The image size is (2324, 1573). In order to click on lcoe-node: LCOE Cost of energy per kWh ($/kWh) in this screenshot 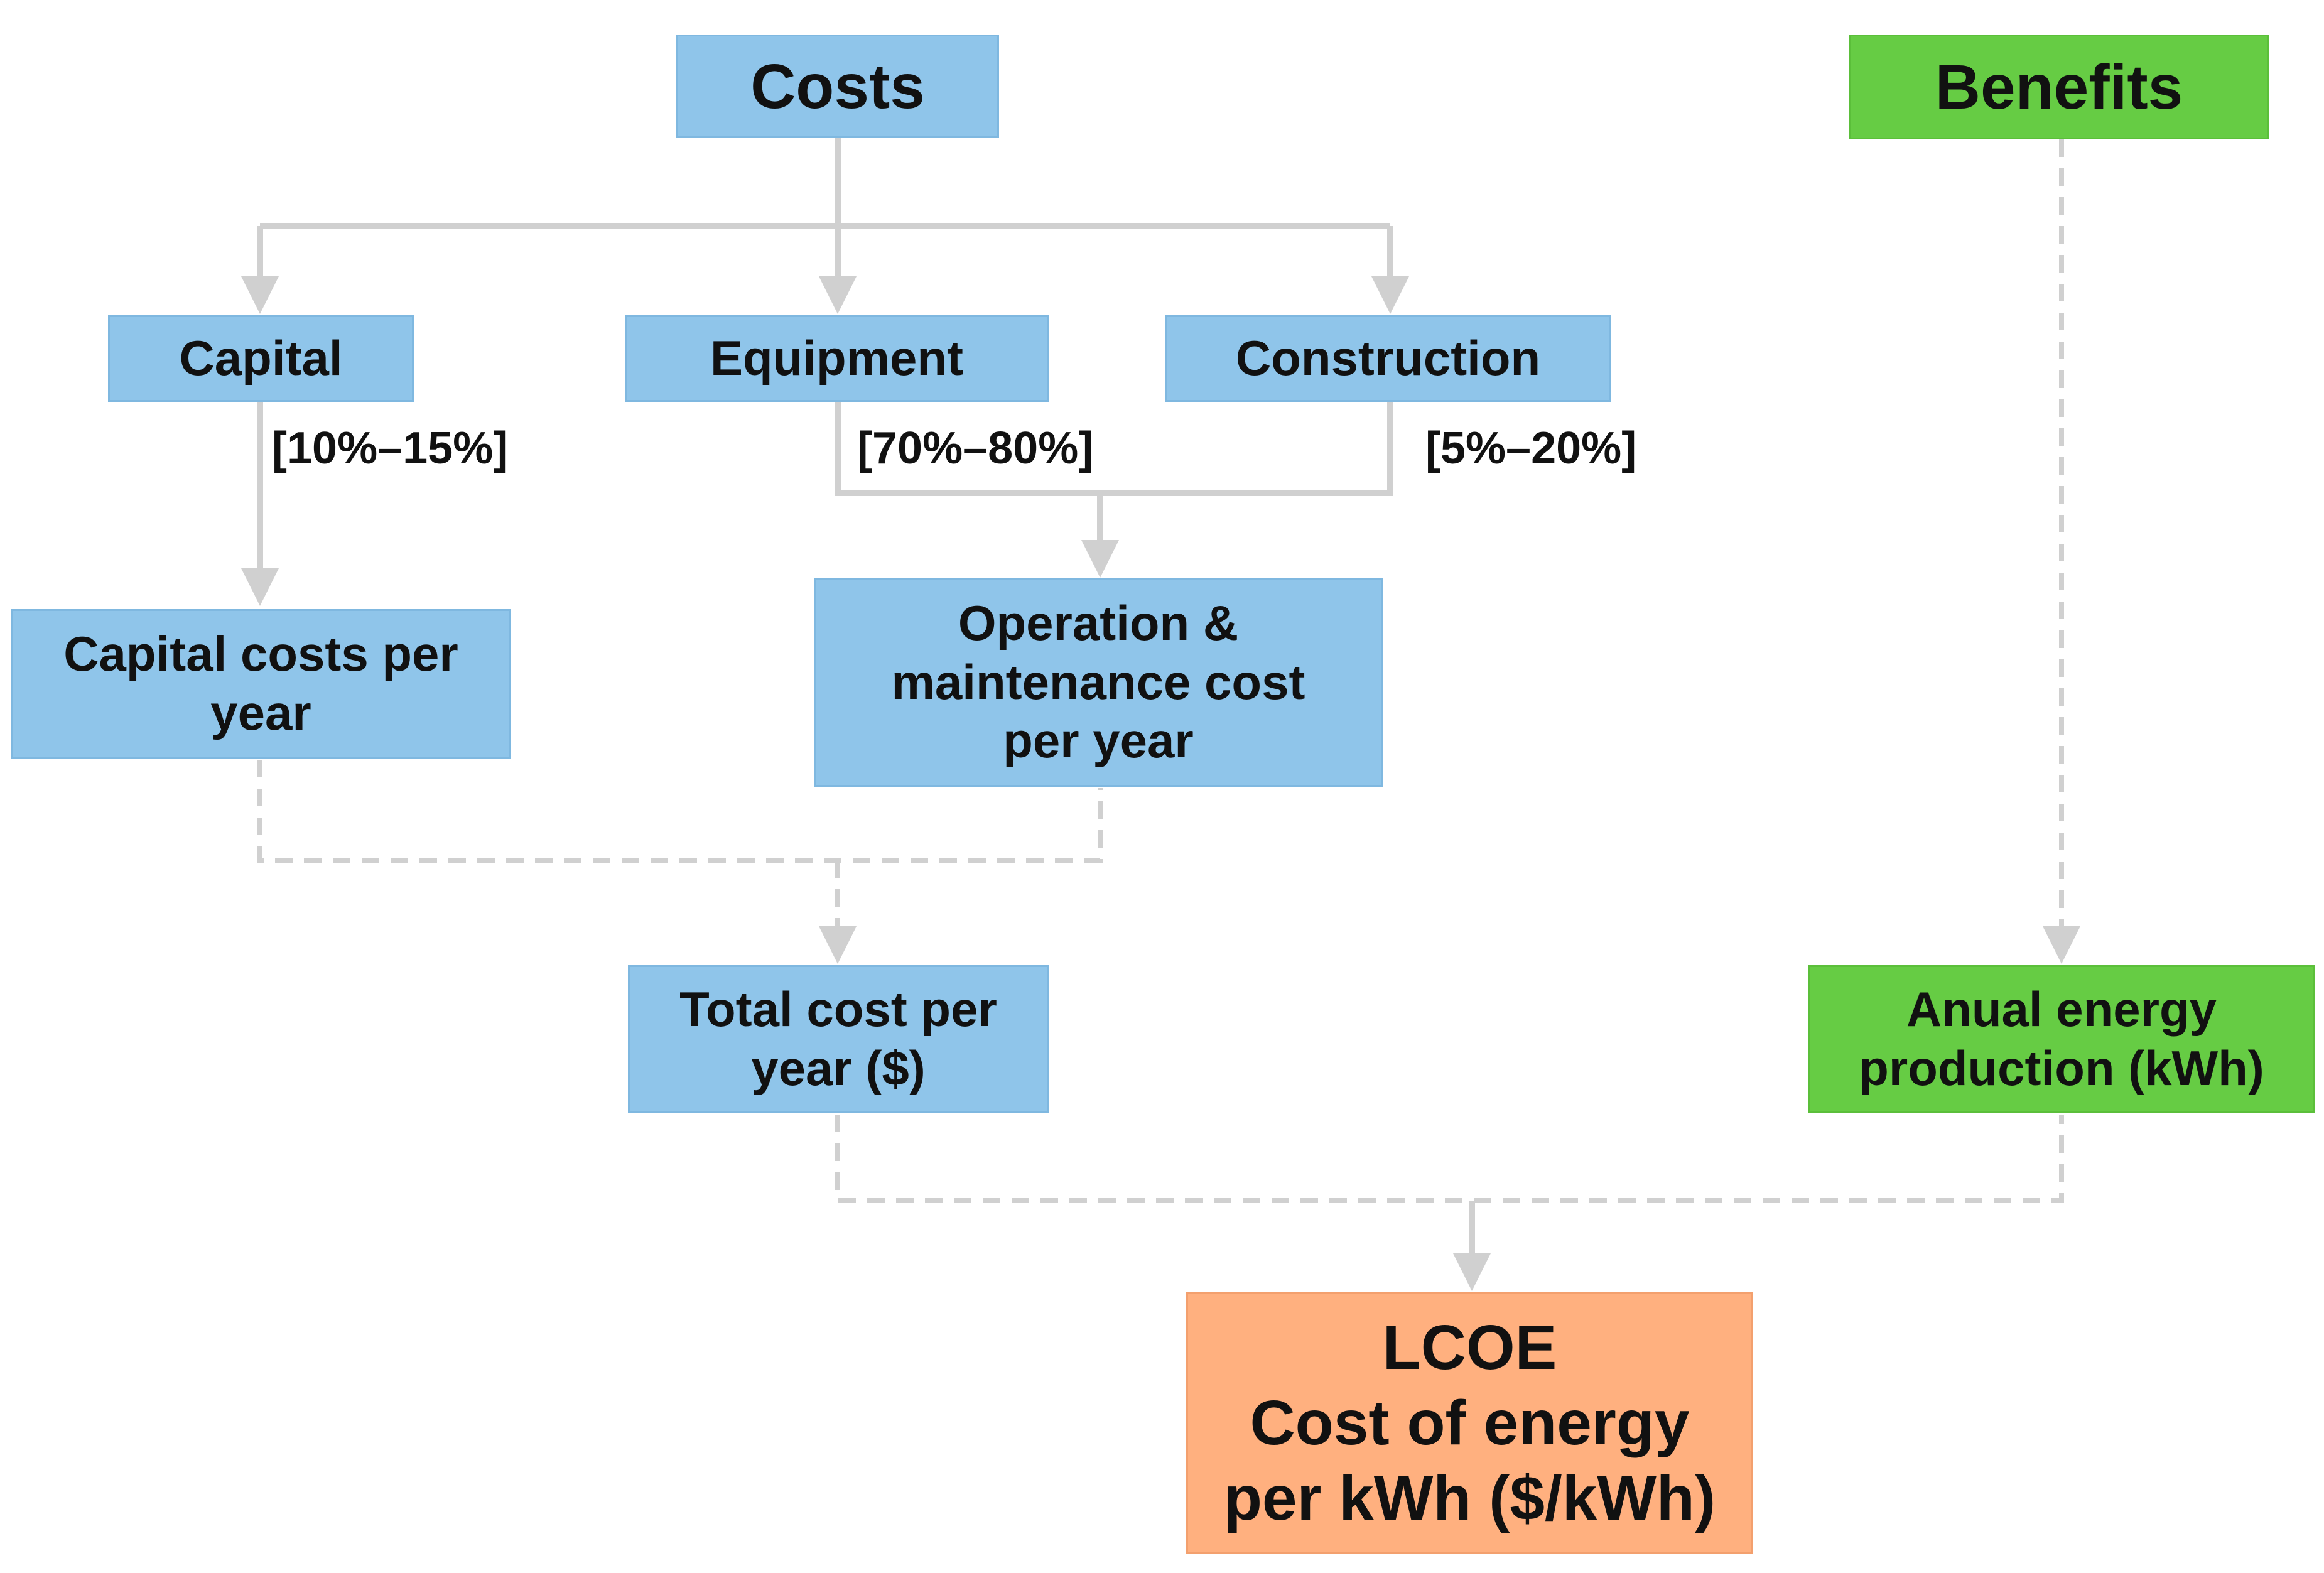, I will do `click(1469, 1423)`.